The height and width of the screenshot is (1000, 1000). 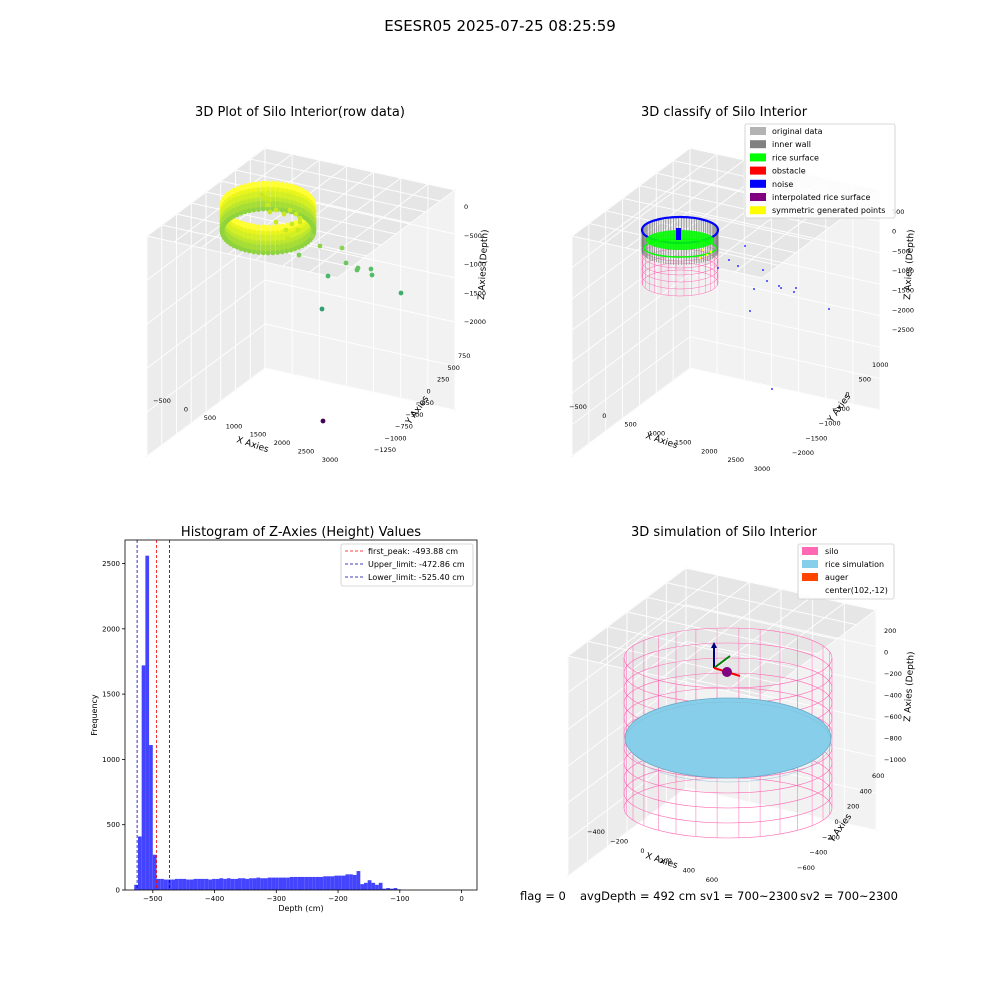 What do you see at coordinates (300, 908) in the screenshot?
I see `p3-xlabel: Depth (cm)` at bounding box center [300, 908].